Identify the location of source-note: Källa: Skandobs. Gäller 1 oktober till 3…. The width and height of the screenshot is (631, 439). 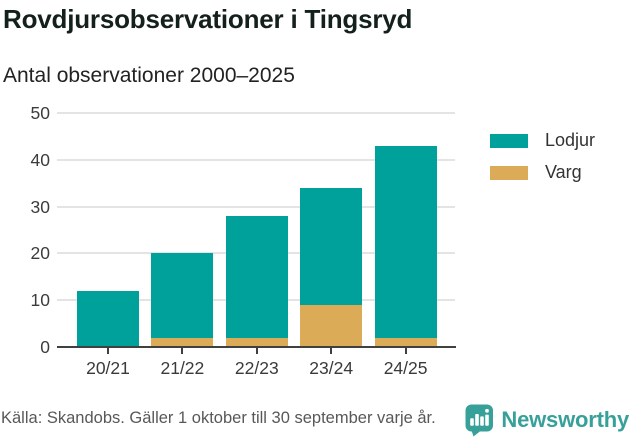
(218, 418).